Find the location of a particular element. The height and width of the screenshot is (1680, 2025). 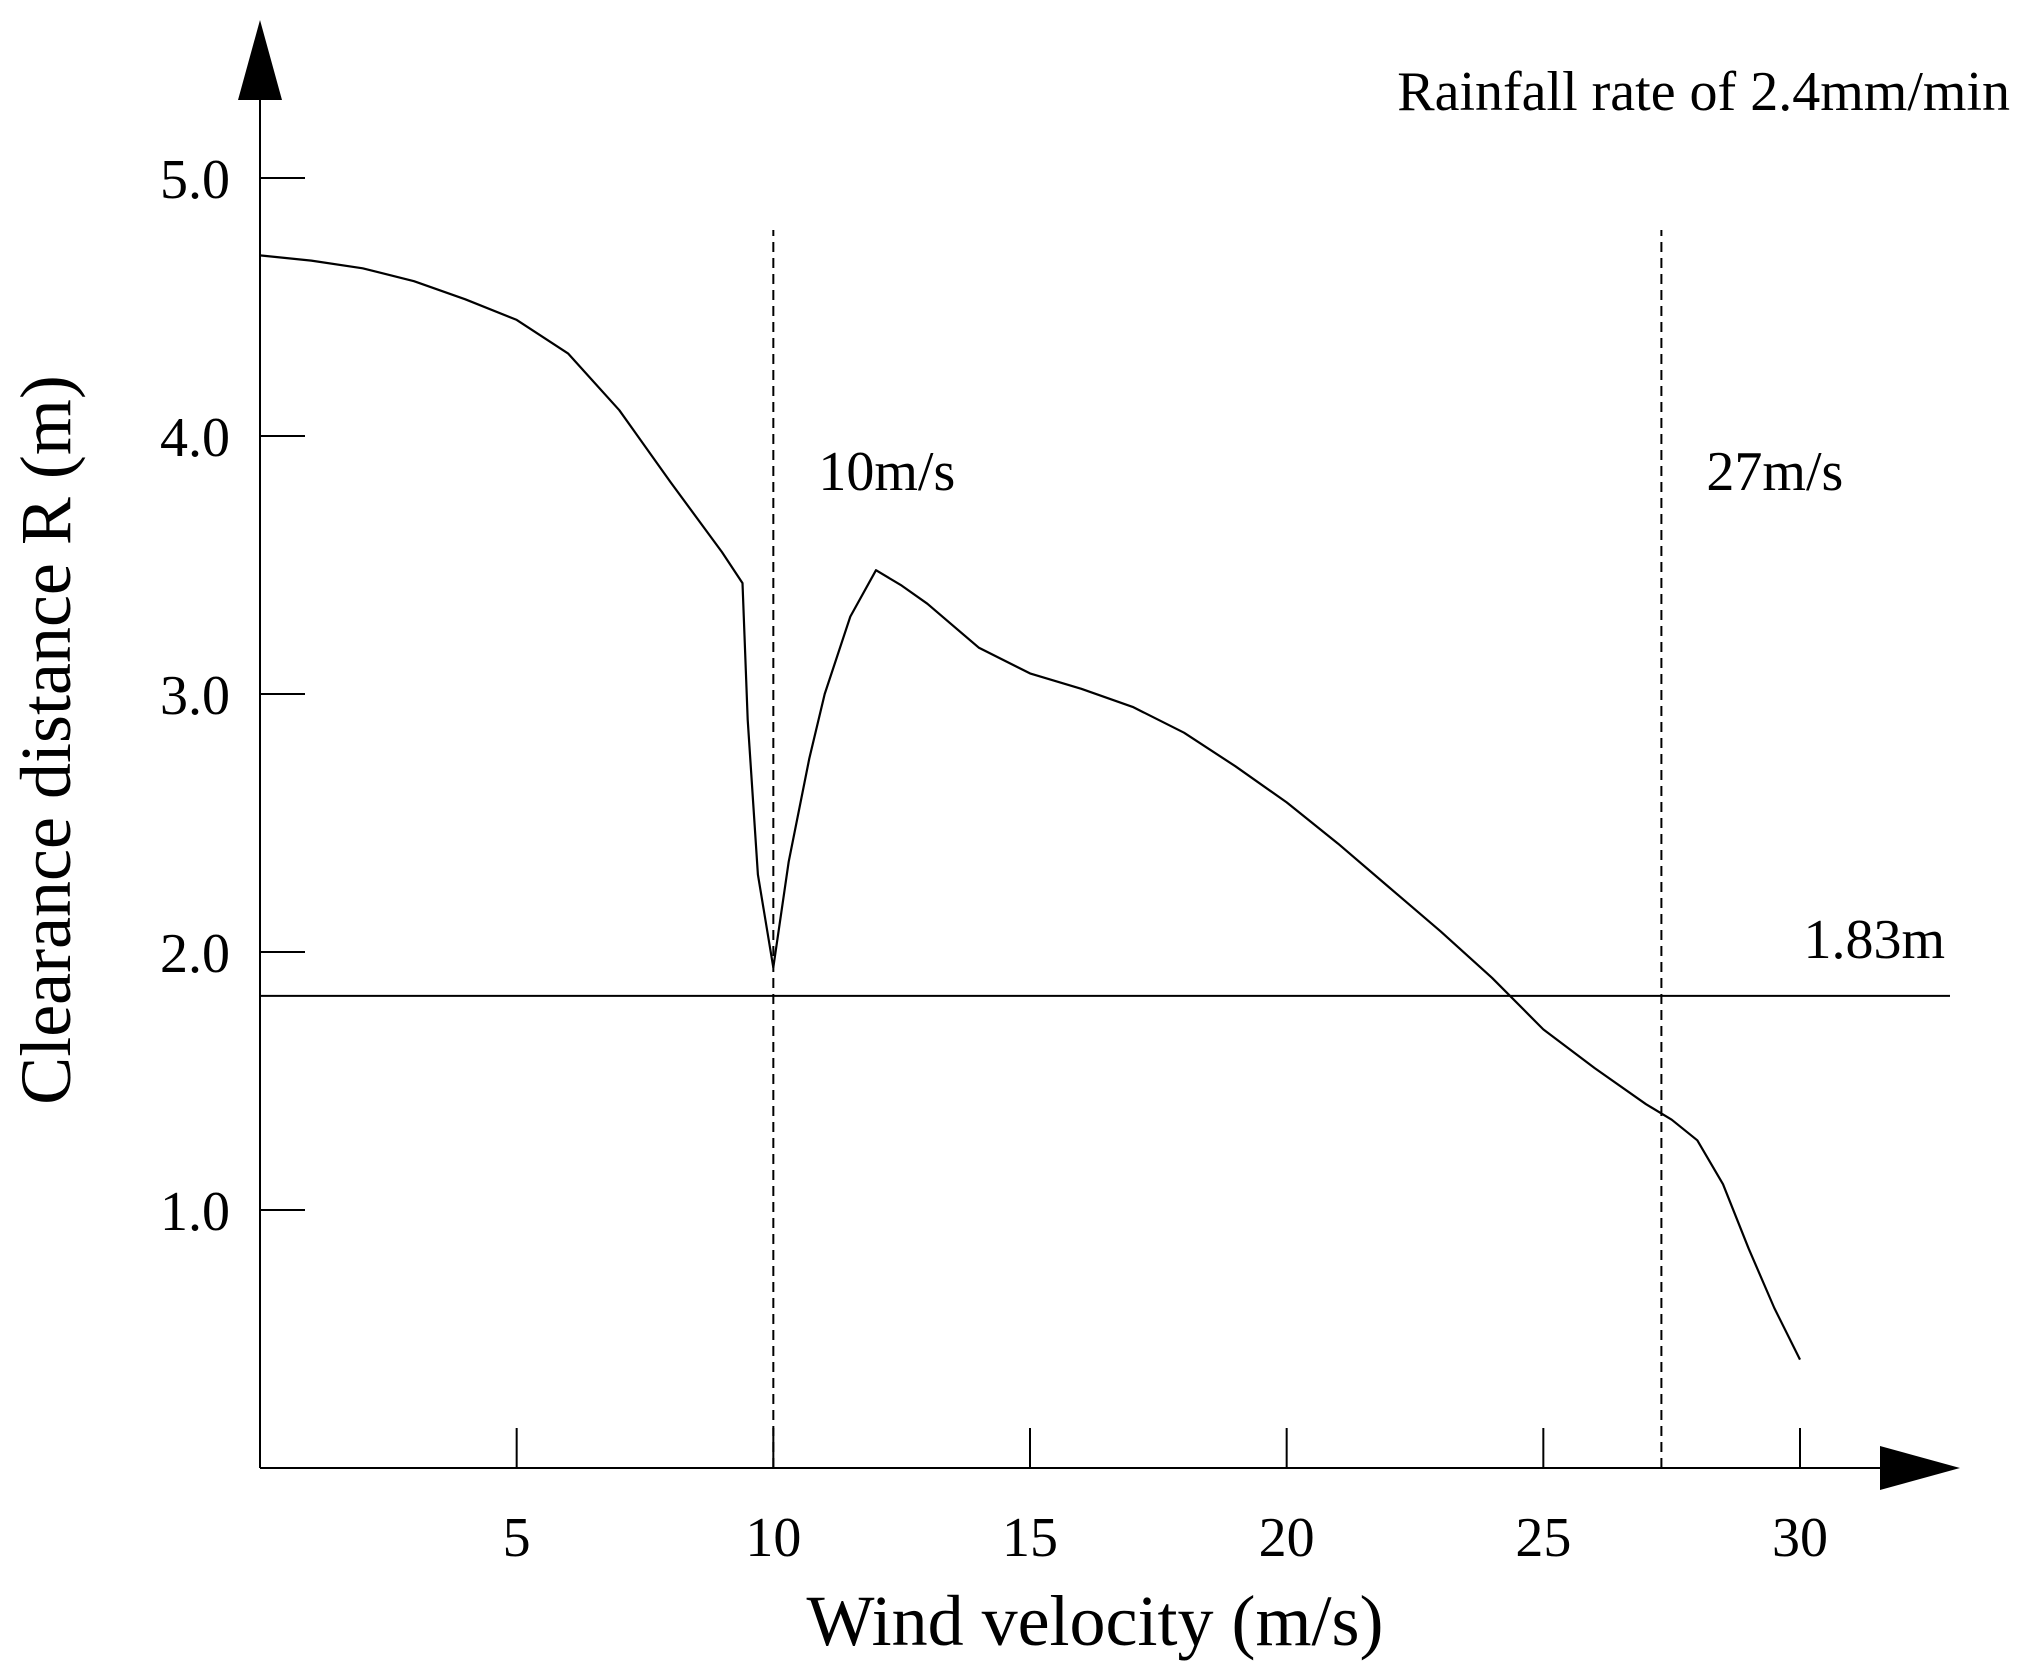

reference-line-label: 27m/s is located at coordinates (1774, 472).